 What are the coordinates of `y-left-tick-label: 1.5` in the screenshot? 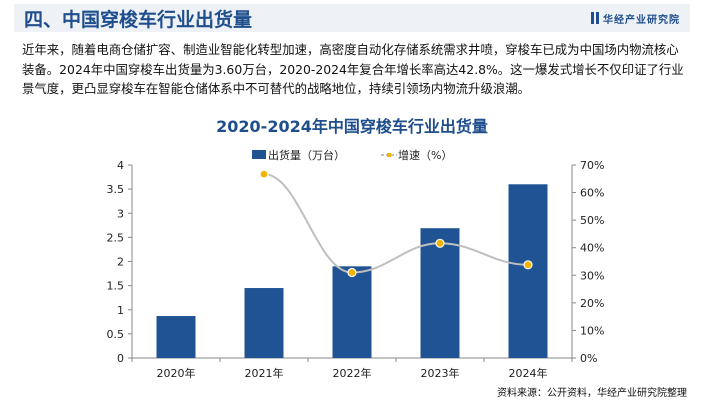 It's located at (116, 286).